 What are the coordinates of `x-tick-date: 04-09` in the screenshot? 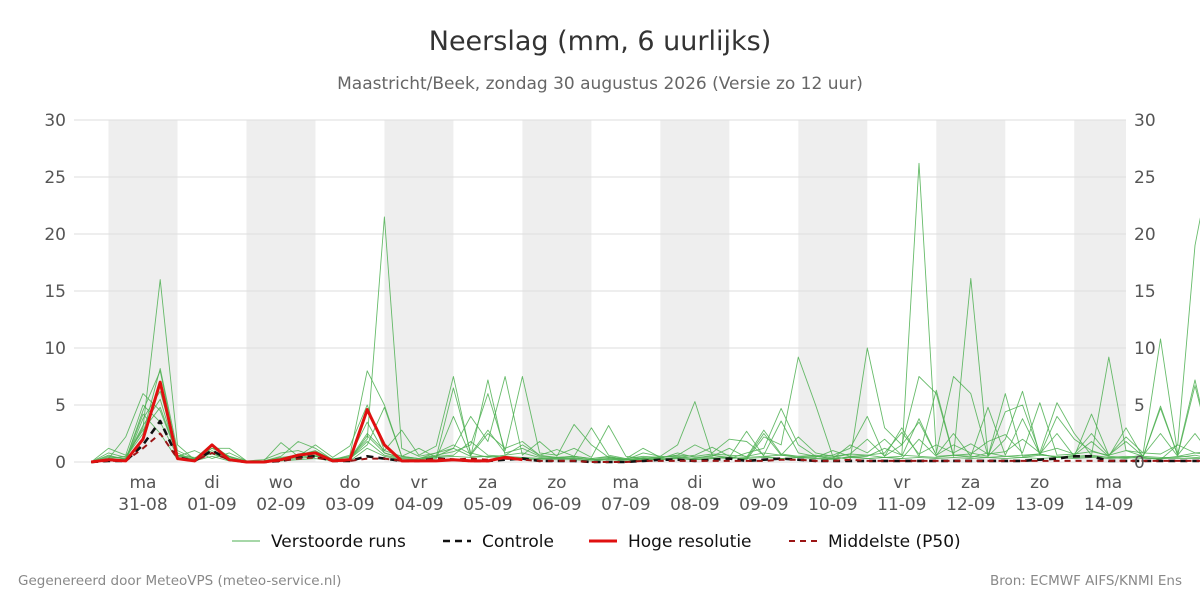 It's located at (418, 505).